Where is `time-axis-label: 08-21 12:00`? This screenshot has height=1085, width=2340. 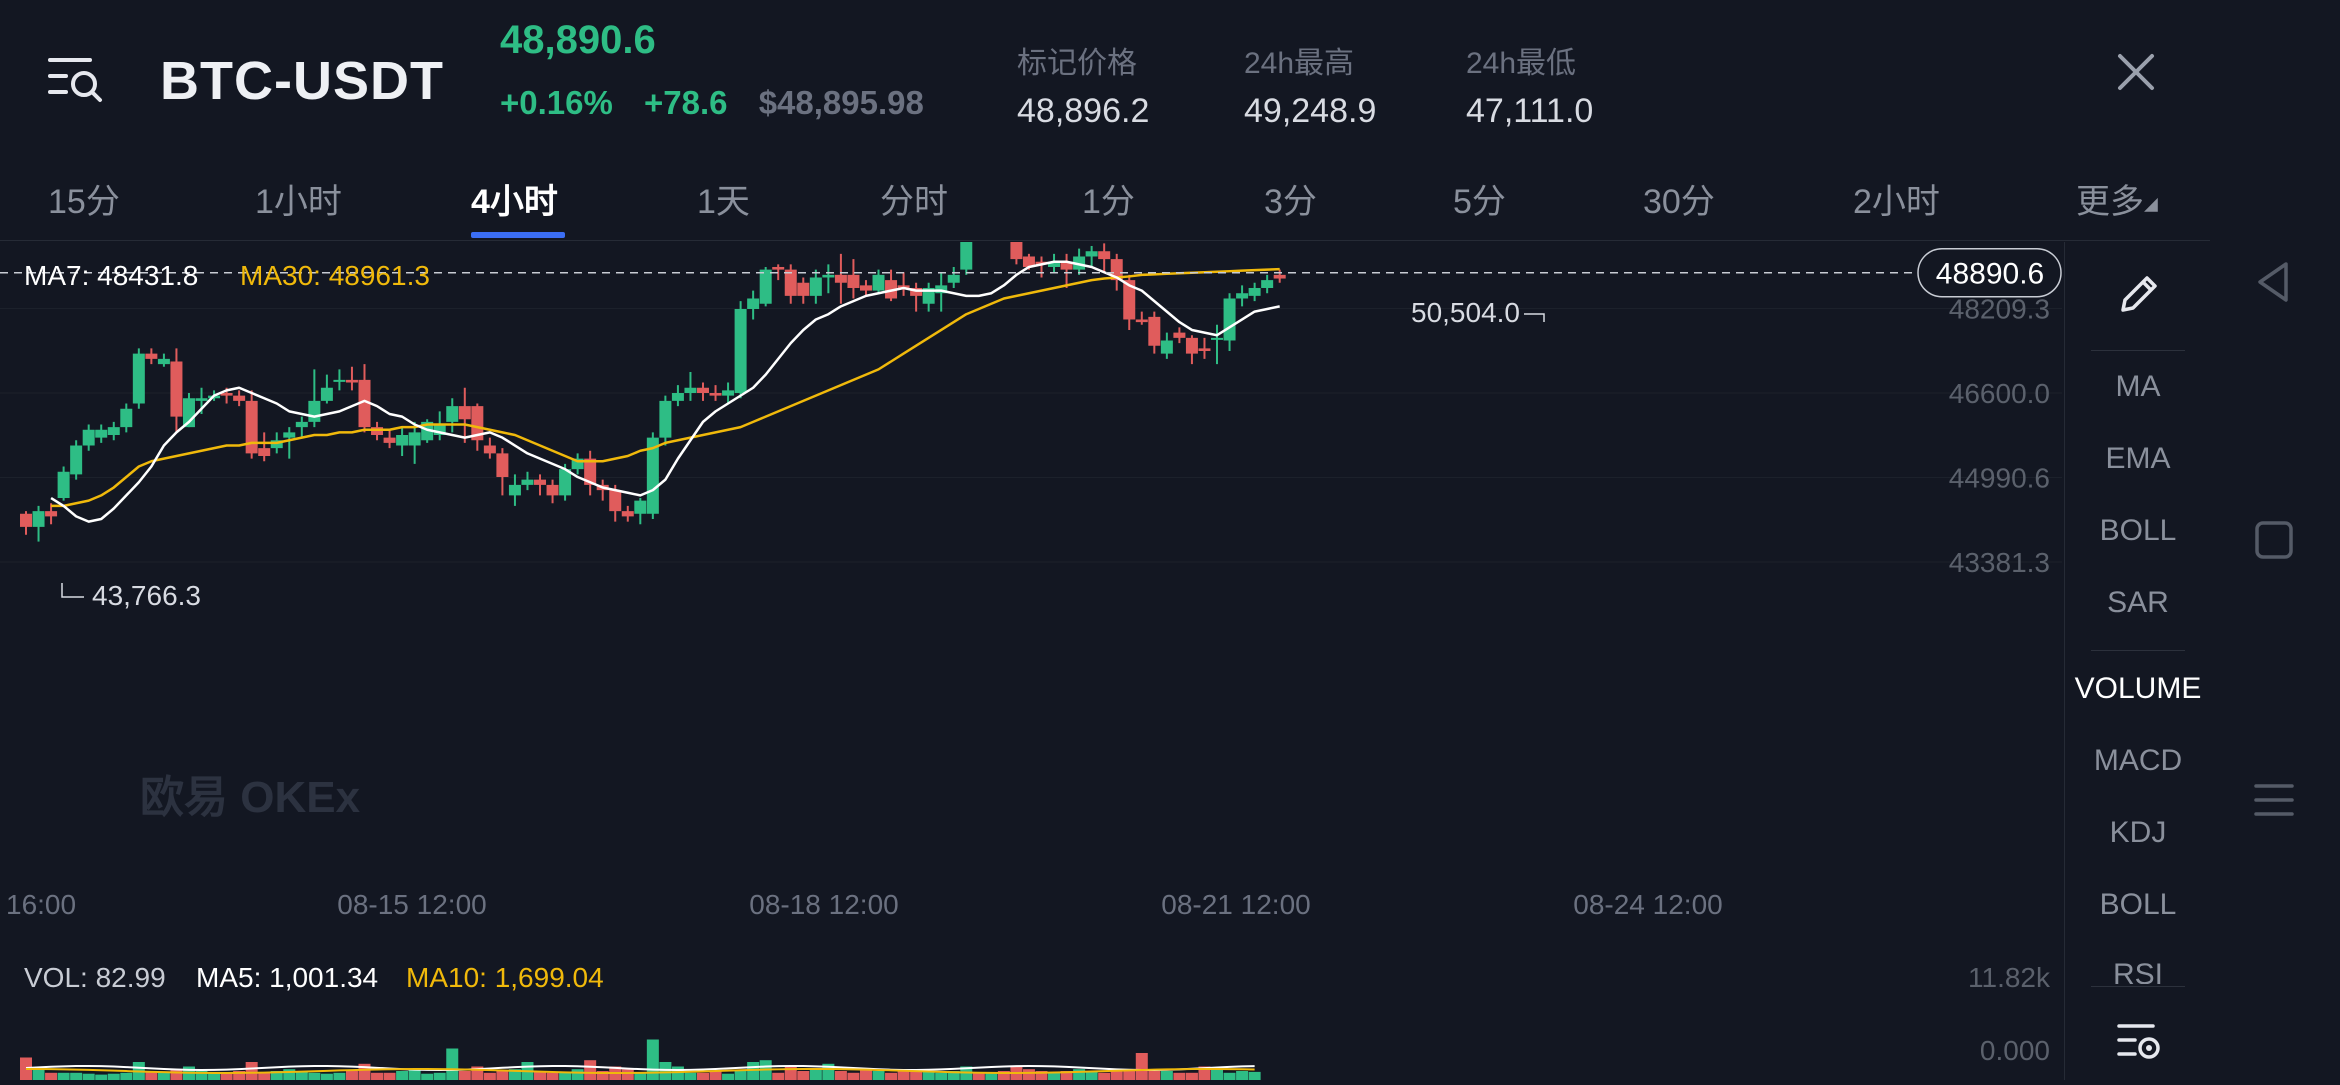 time-axis-label: 08-21 12:00 is located at coordinates (1235, 904).